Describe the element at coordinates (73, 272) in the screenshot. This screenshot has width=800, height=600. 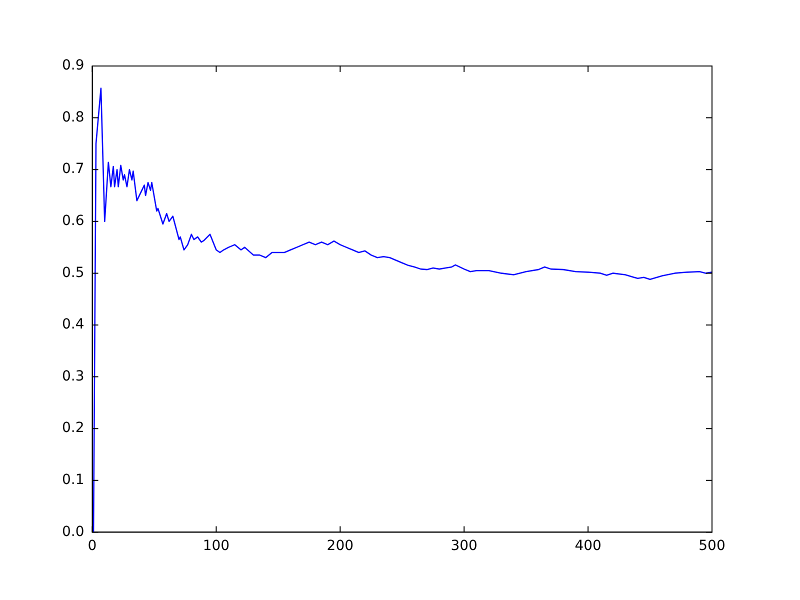
I see `y-tick-label: 0.5` at that location.